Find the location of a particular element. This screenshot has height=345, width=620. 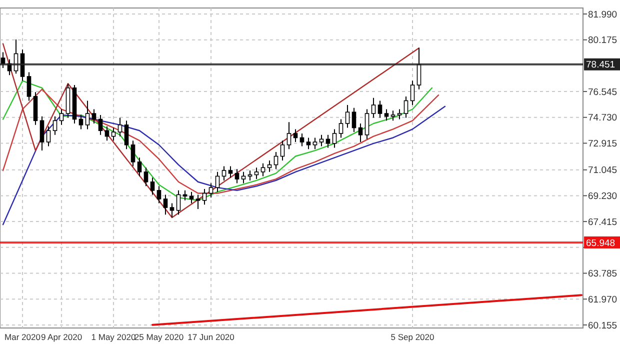

x-tick-label: 5 Sep 2020 is located at coordinates (412, 337).